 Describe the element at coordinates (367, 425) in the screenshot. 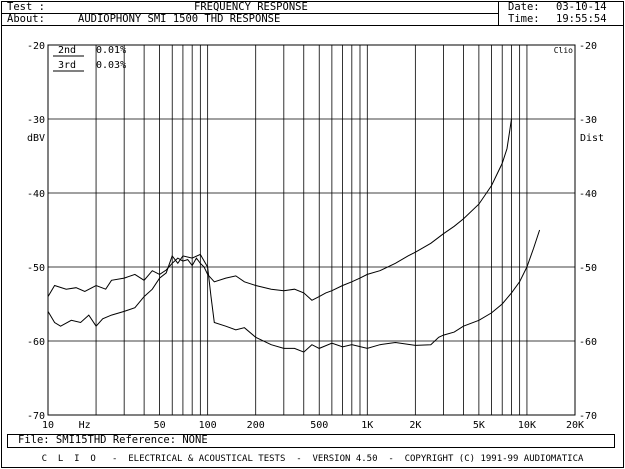

I see `x-tick-label: 1K` at that location.